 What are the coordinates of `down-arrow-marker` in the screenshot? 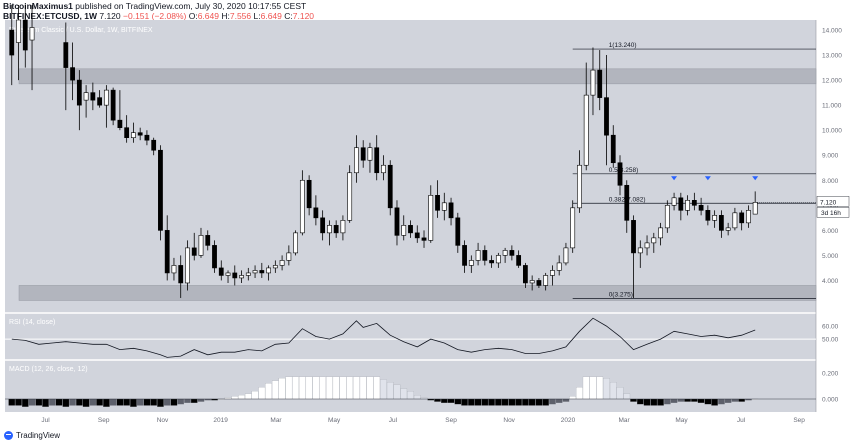 It's located at (674, 178).